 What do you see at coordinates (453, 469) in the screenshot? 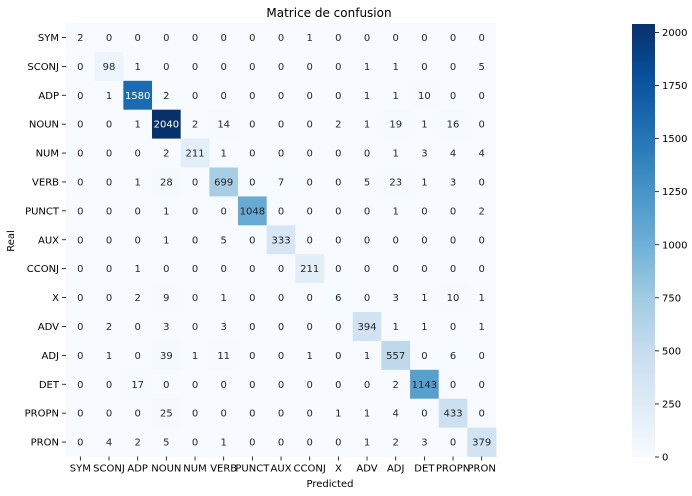
I see `x-tick-label: PROPN` at bounding box center [453, 469].